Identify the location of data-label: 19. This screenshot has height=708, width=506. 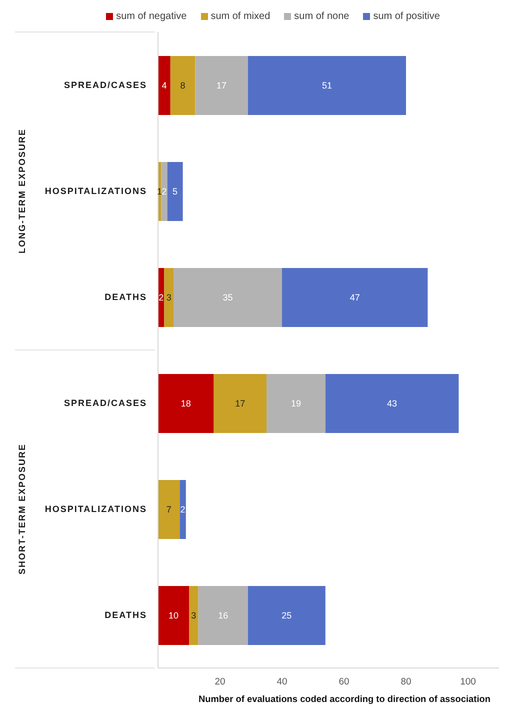
(295, 403).